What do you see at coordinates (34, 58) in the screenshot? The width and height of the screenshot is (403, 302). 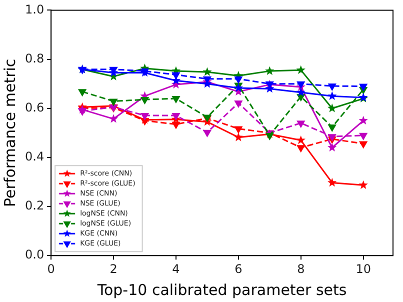 I see `y-tick-label: 0.8` at bounding box center [34, 58].